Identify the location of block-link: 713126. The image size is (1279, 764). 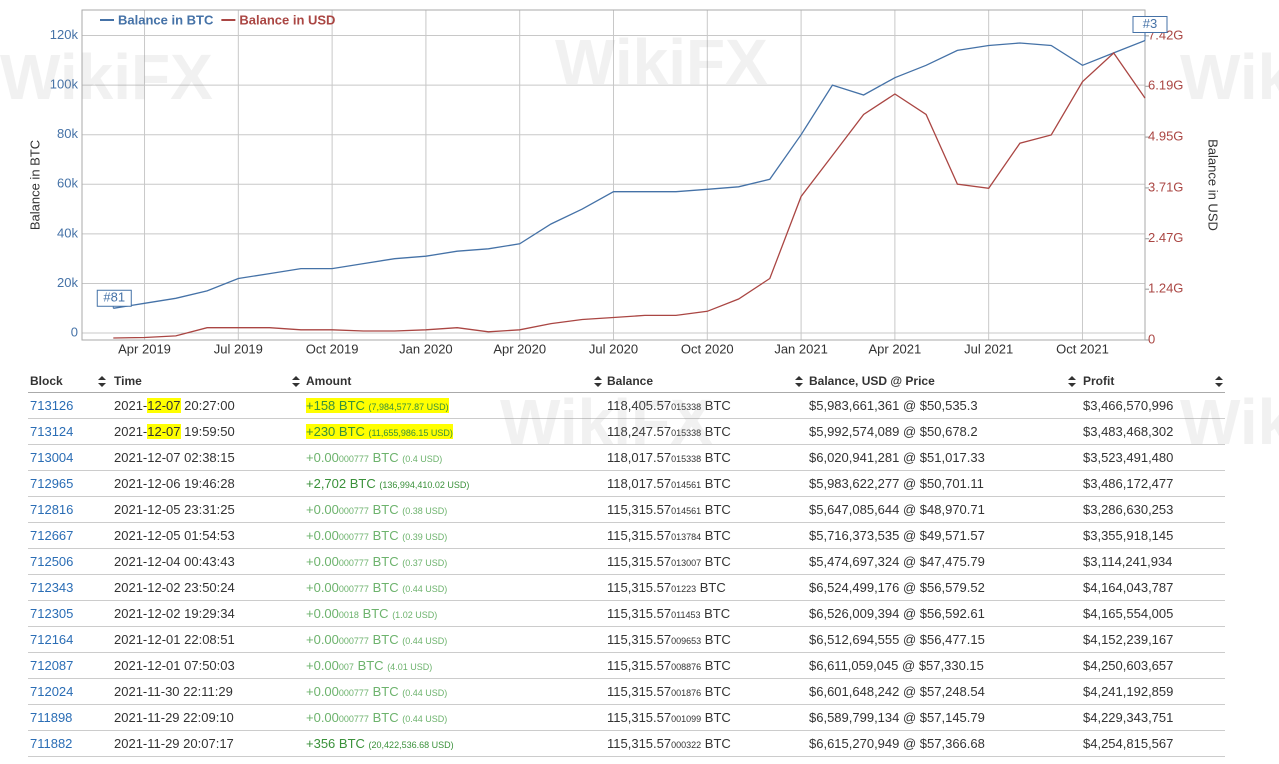
(52, 405).